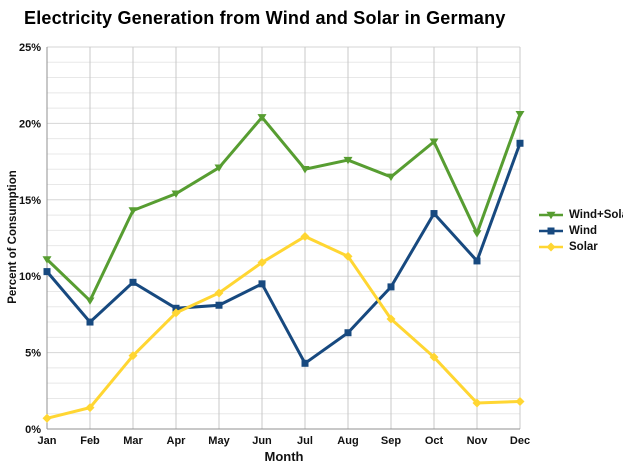  Describe the element at coordinates (13, 237) in the screenshot. I see `y-axis-title: Percent of Consumption` at that location.